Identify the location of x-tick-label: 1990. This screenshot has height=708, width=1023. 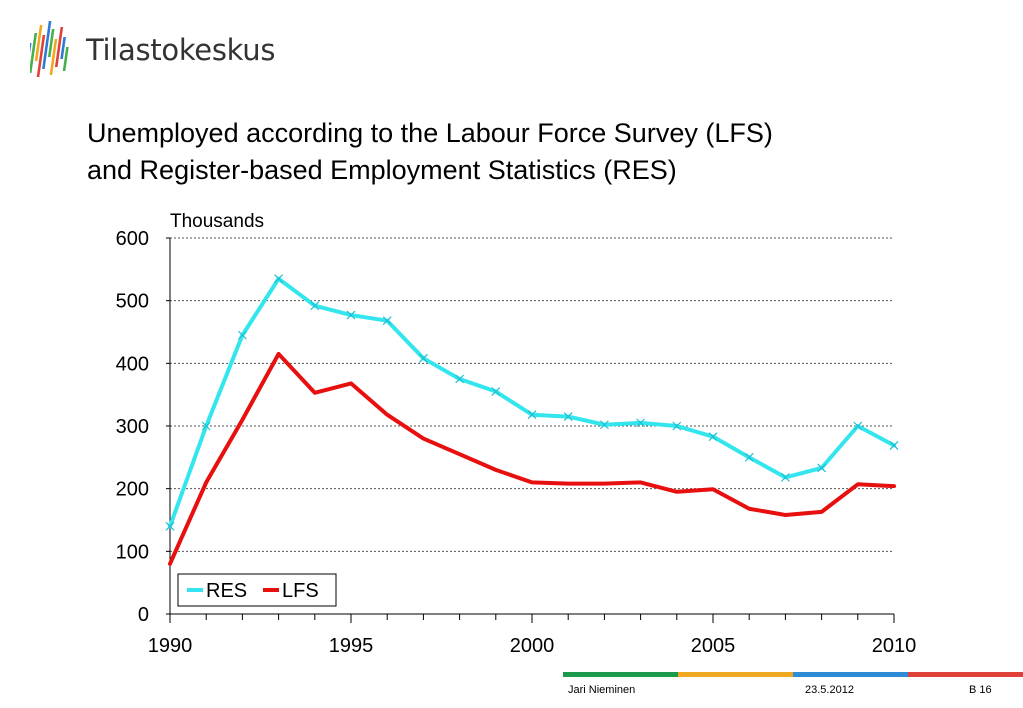
(170, 646).